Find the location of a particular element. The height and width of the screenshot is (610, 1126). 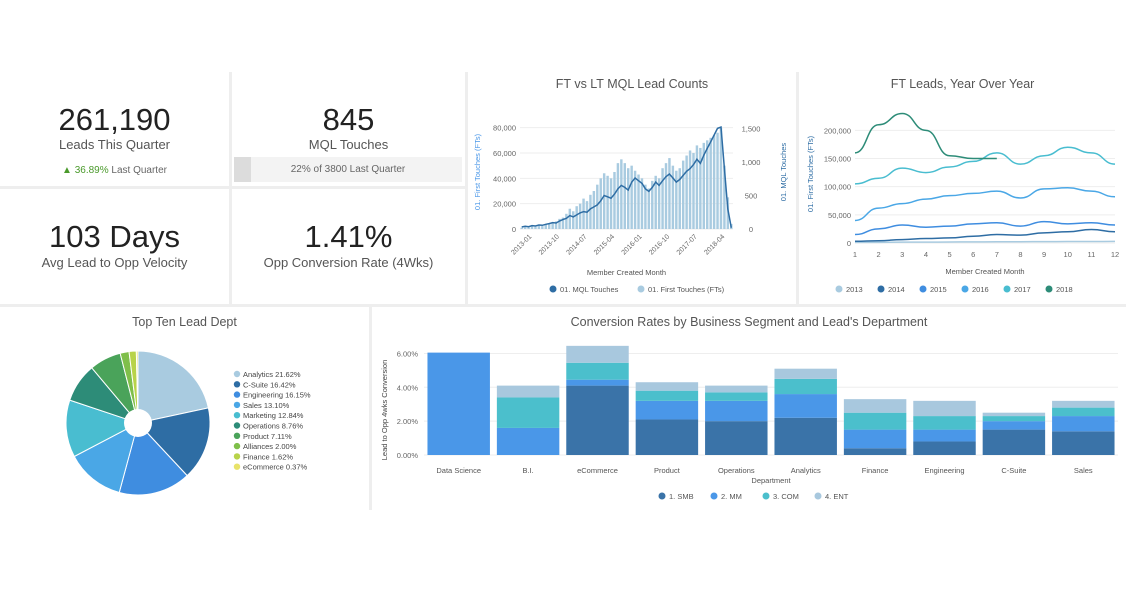

legend-label: 2. MM is located at coordinates (731, 496).